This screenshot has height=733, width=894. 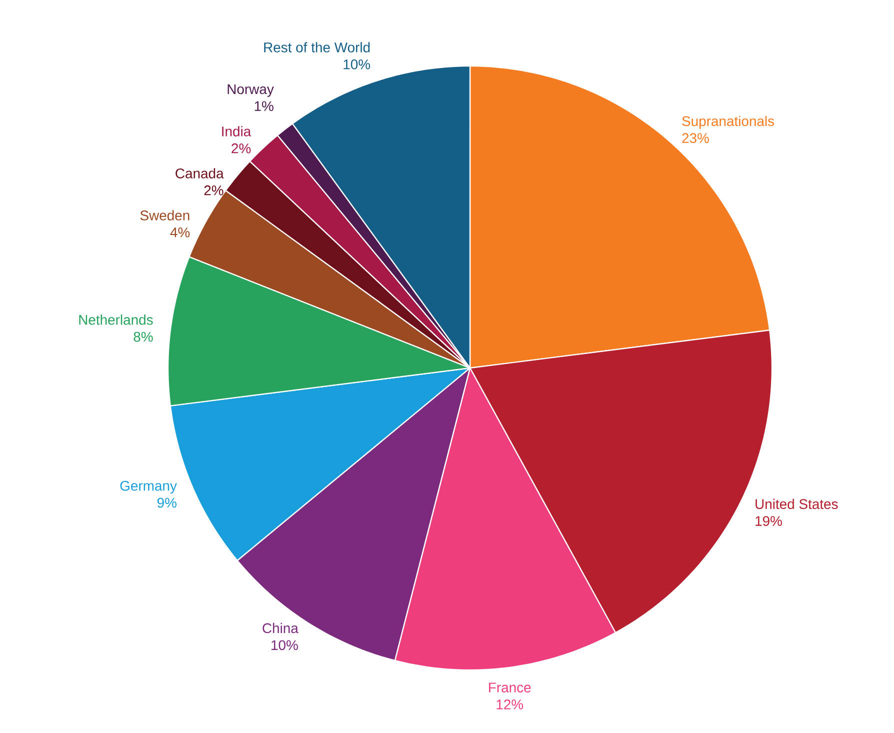 What do you see at coordinates (116, 319) in the screenshot?
I see `slice-label: Netherlands` at bounding box center [116, 319].